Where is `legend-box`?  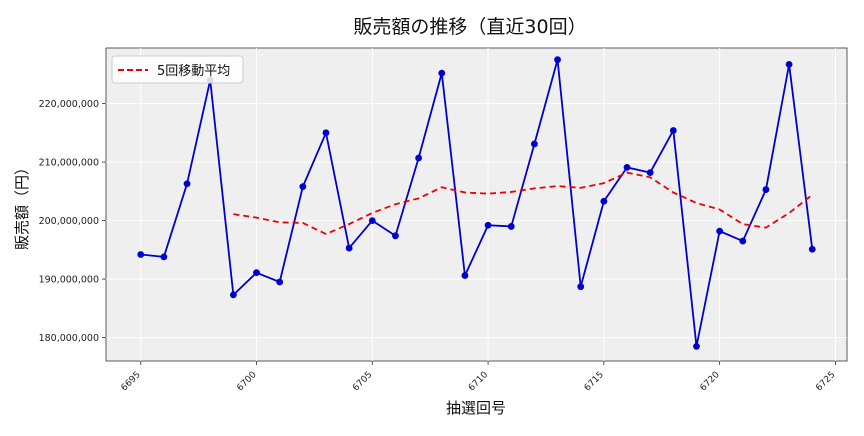 legend-box is located at coordinates (177, 69).